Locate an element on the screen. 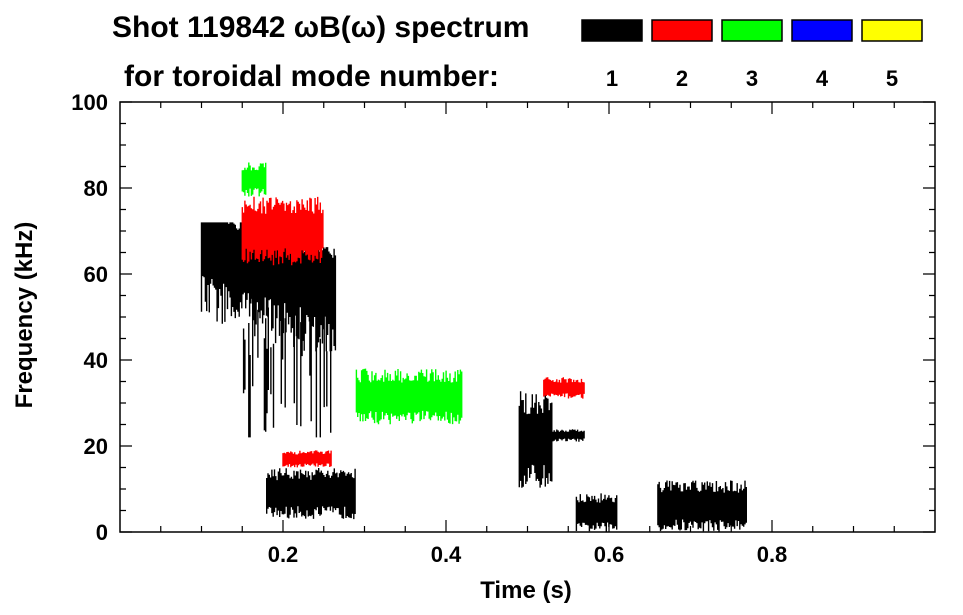 This screenshot has width=963, height=615. y-axis-label: Frequency (kHz) is located at coordinates (24, 315).